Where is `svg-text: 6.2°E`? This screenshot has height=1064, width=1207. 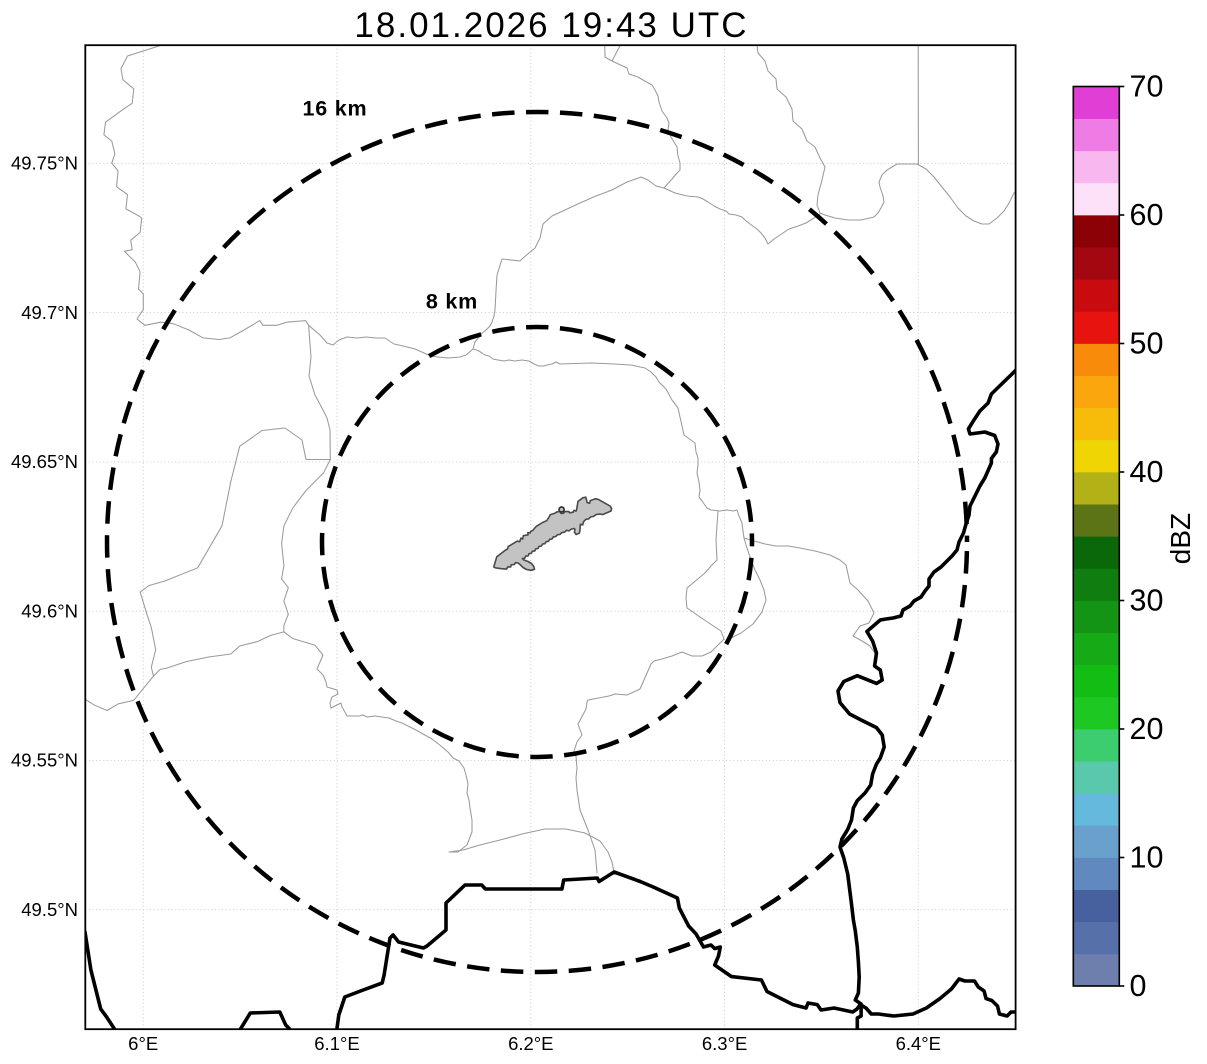 svg-text: 6.2°E is located at coordinates (530, 1043).